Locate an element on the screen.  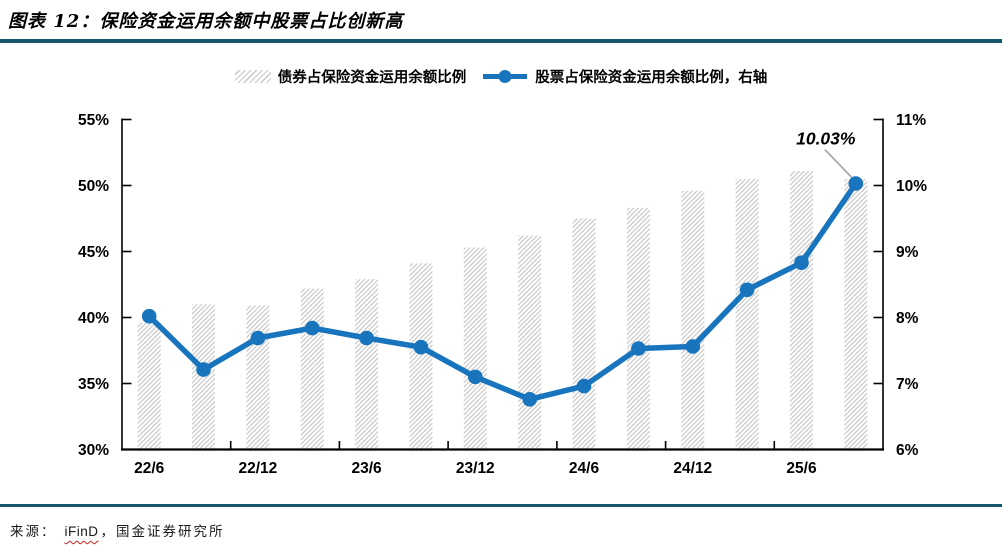
title-divider is located at coordinates (501, 41).